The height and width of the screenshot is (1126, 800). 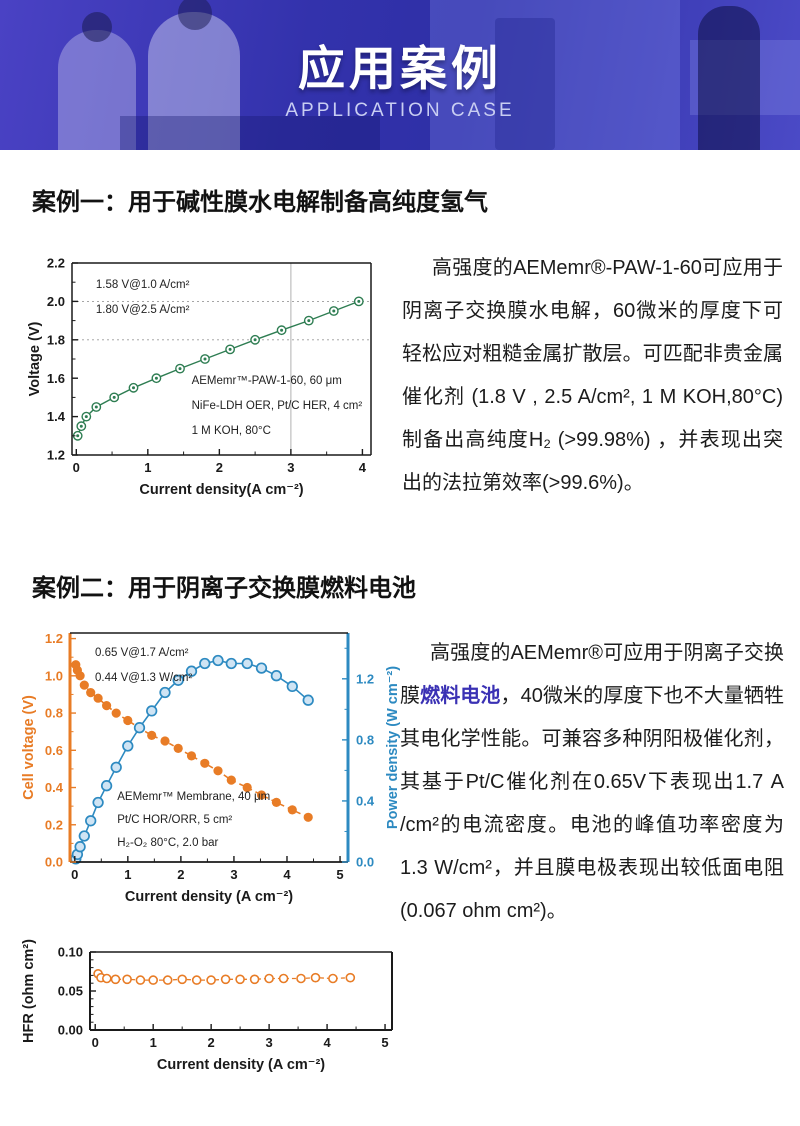 I want to click on svg-text: 0.10, so click(x=70, y=952).